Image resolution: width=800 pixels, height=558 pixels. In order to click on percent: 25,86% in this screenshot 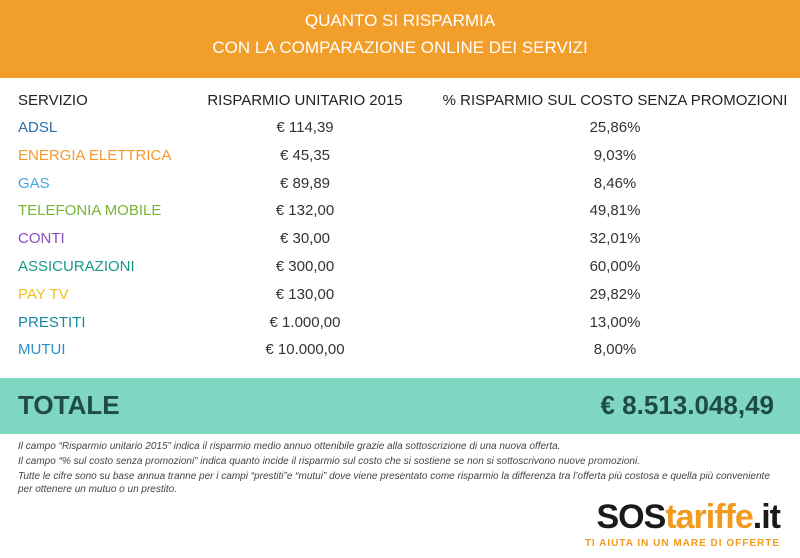, I will do `click(615, 127)`.